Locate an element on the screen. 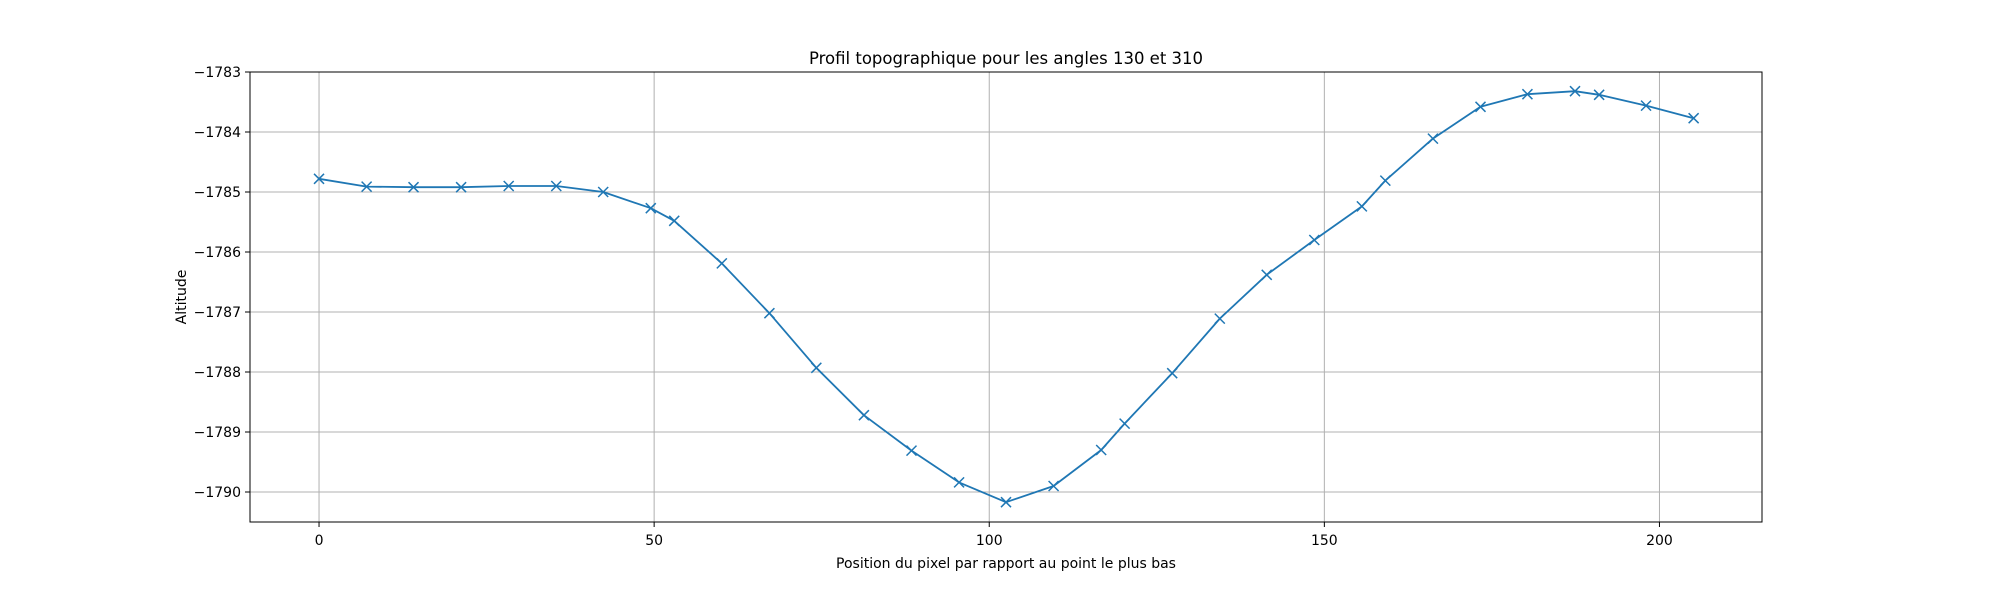 The width and height of the screenshot is (2000, 600). x-tick-label: 150 is located at coordinates (1324, 541).